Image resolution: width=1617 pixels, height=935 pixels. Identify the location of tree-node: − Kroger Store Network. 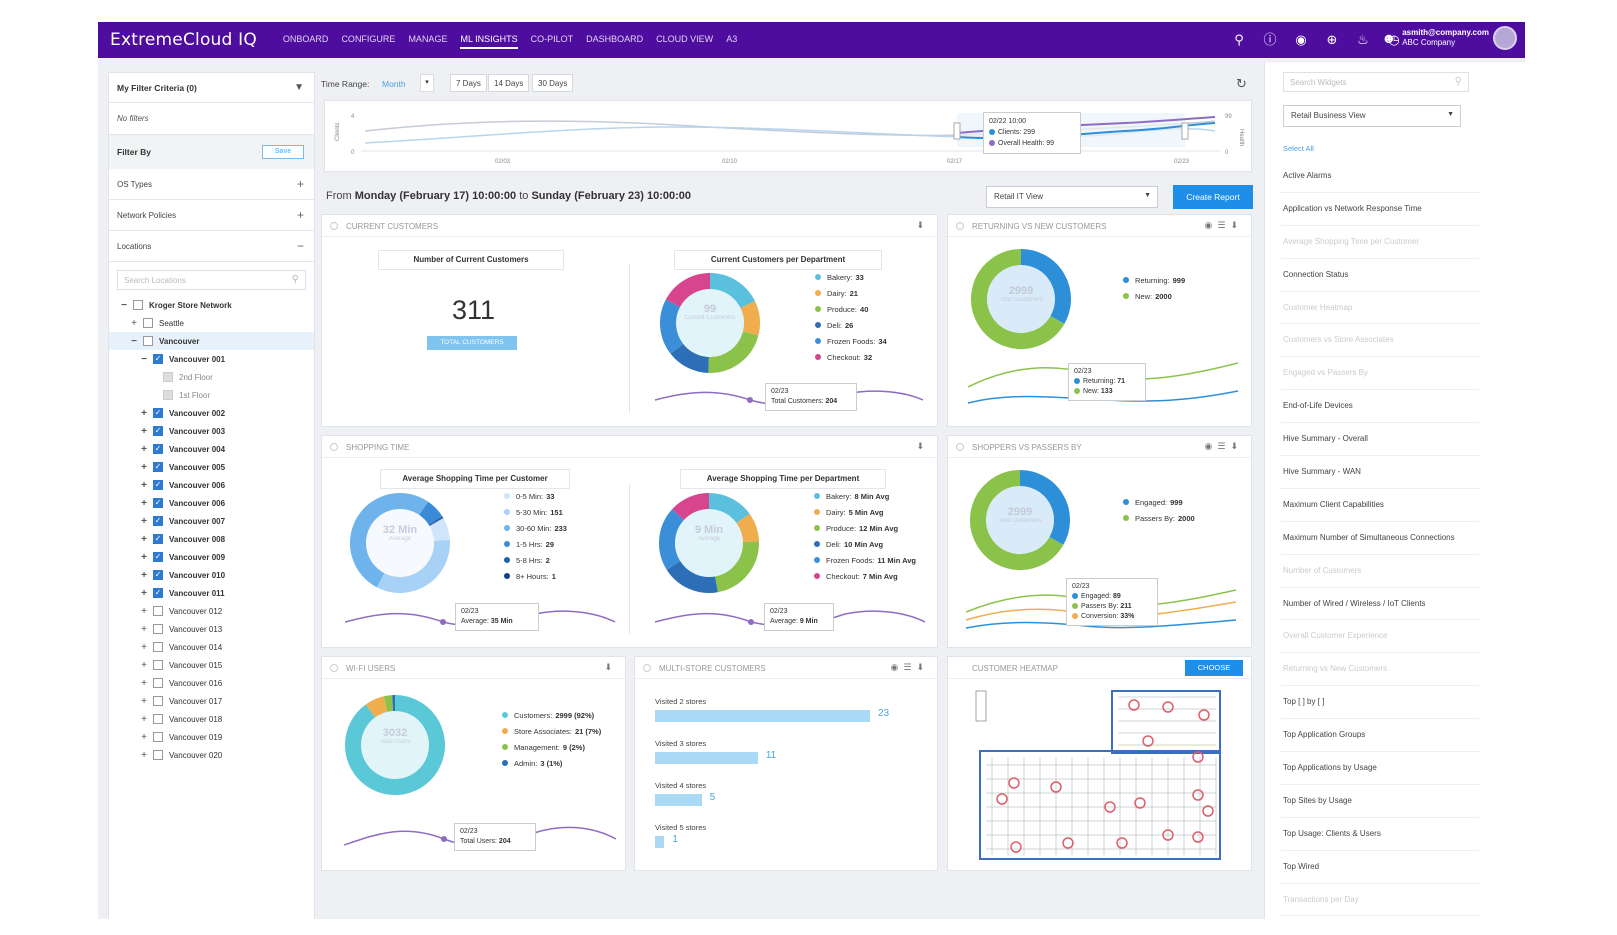
(211, 305).